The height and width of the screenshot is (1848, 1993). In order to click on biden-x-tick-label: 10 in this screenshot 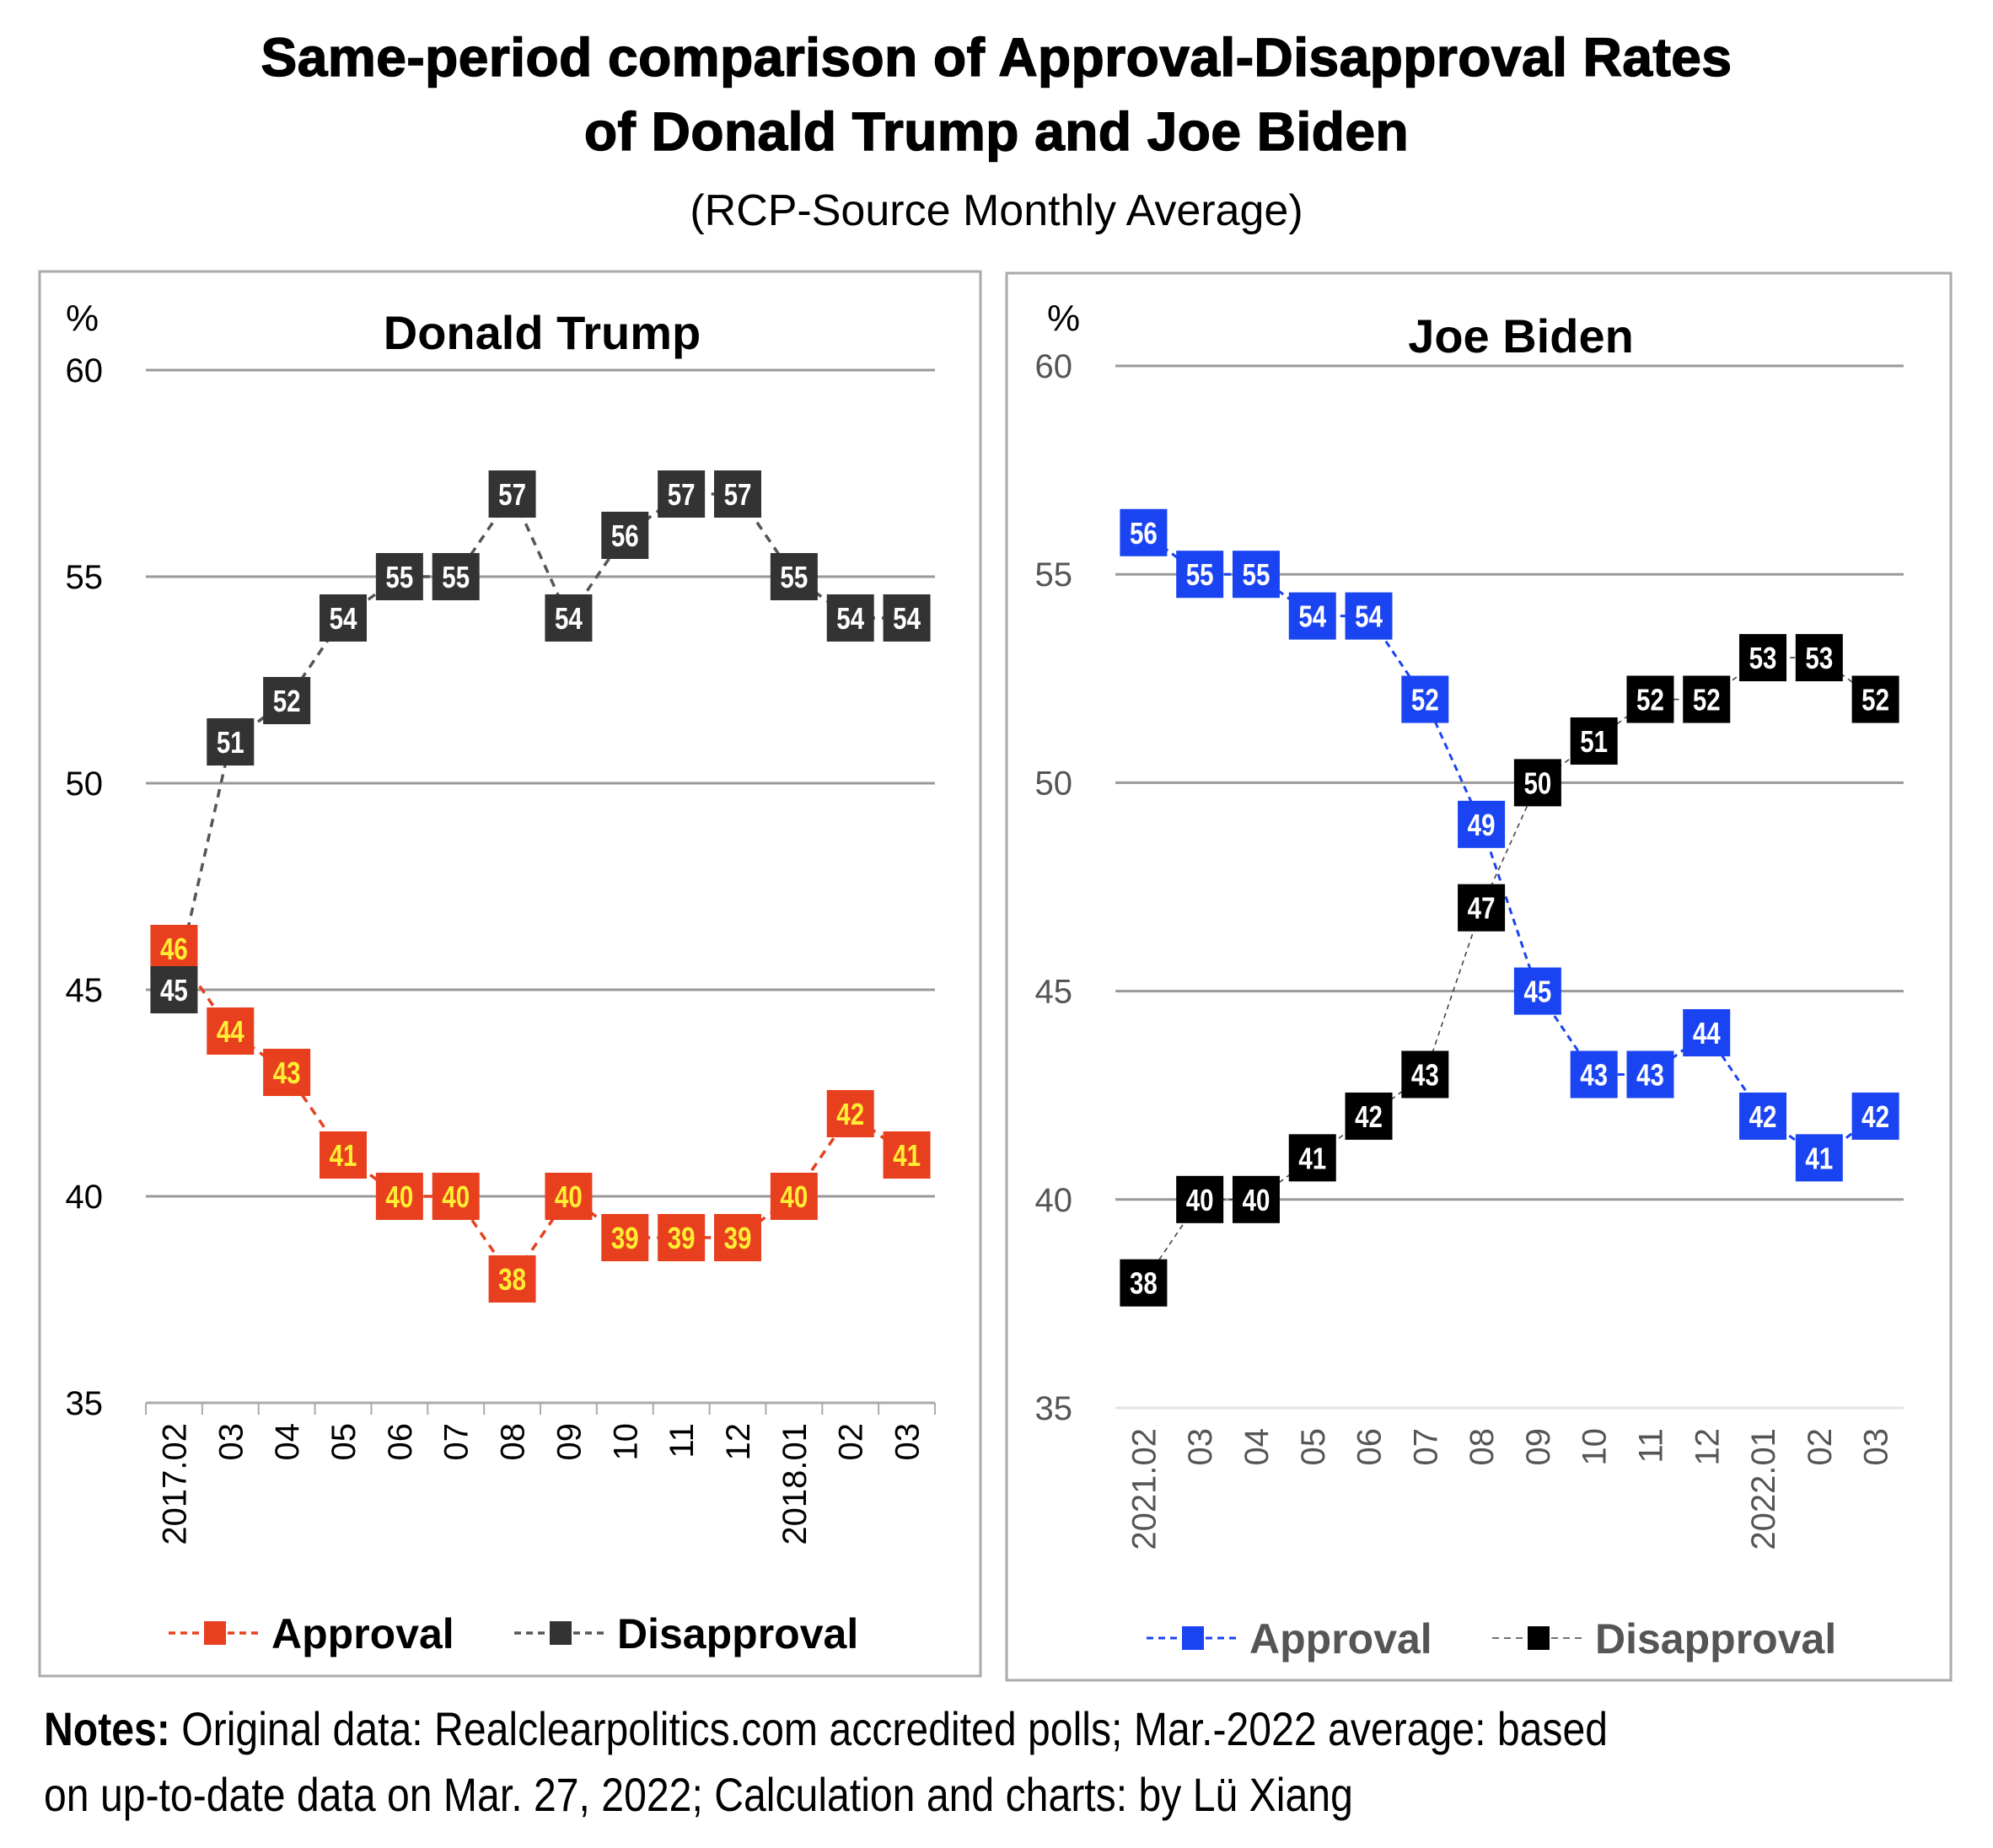, I will do `click(1595, 1447)`.